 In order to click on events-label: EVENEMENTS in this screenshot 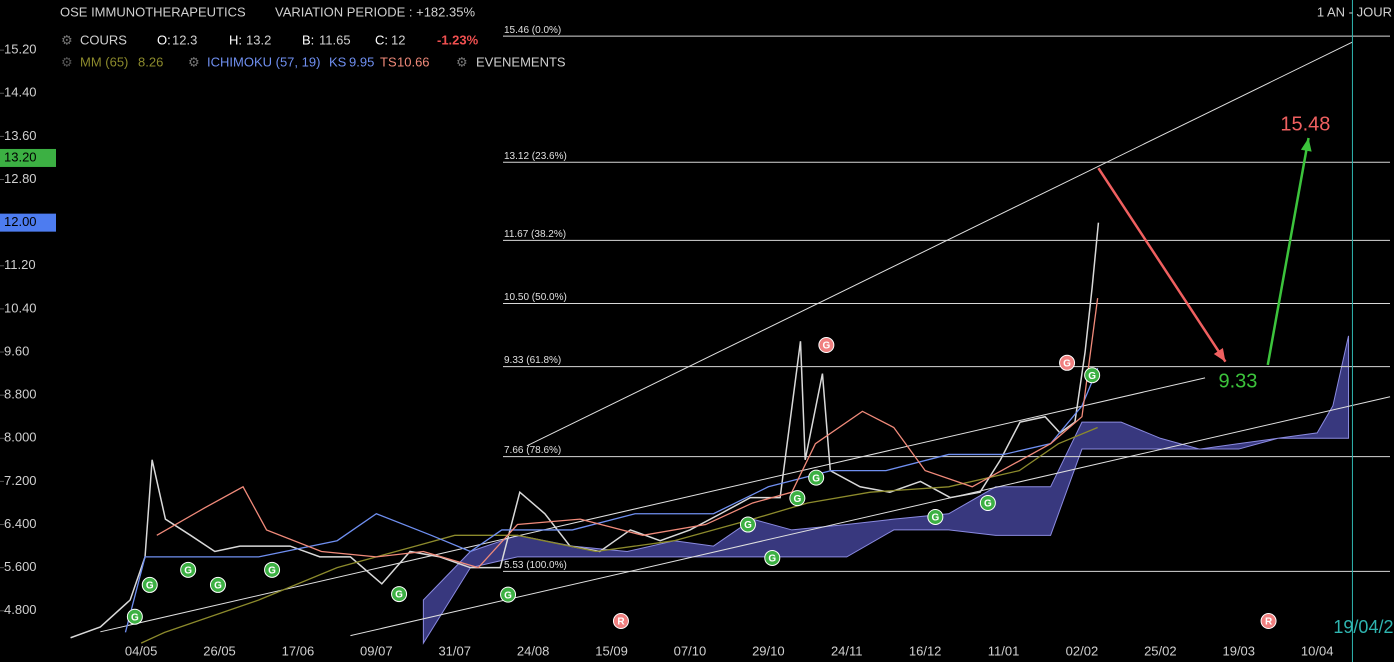, I will do `click(521, 61)`.